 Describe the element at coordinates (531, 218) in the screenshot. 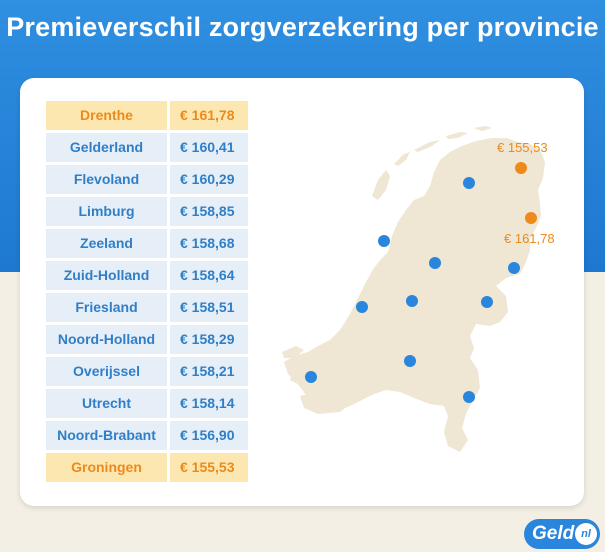

I see `province-dot-drenthe` at that location.